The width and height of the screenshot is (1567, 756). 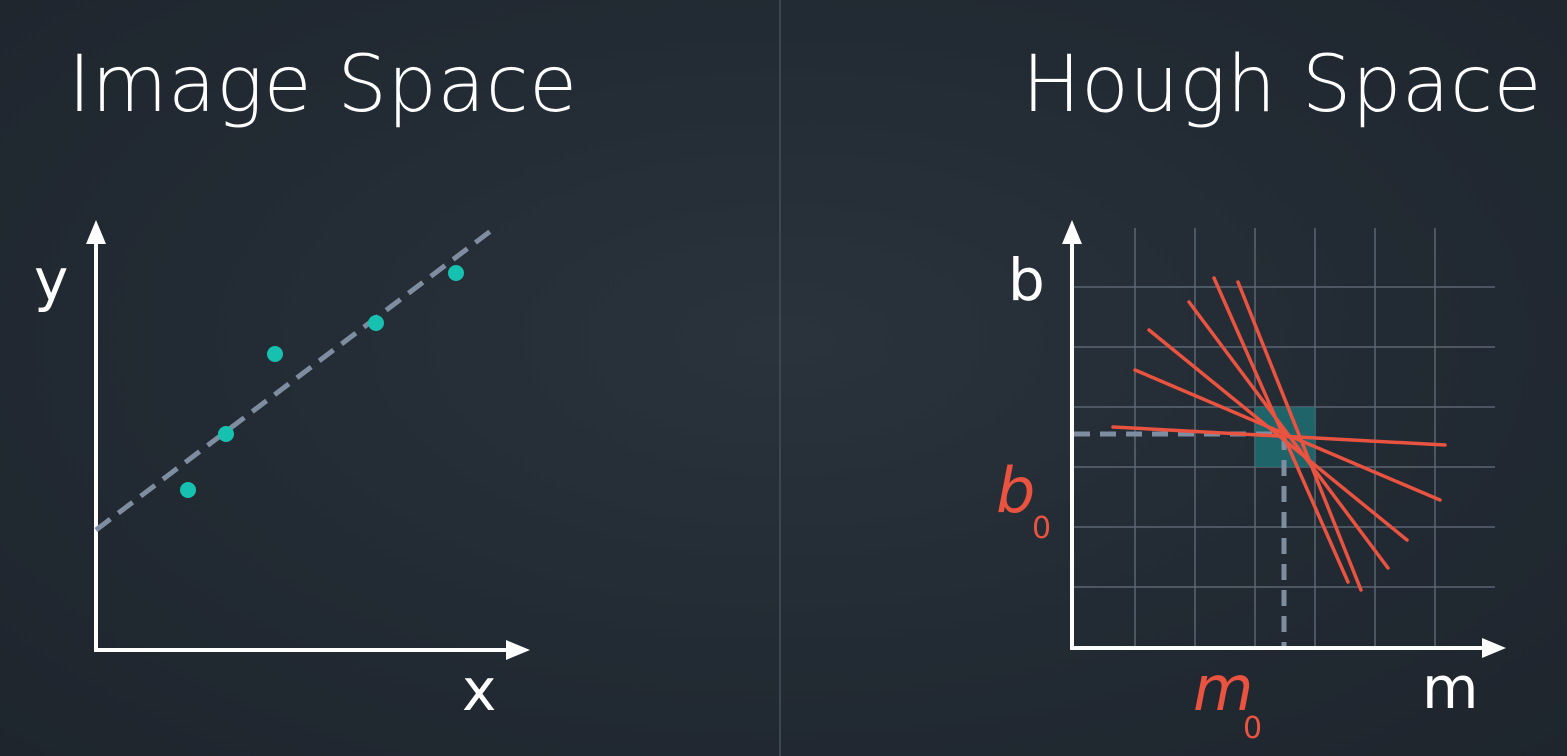 I want to click on hough-grid, so click(x=1283, y=438).